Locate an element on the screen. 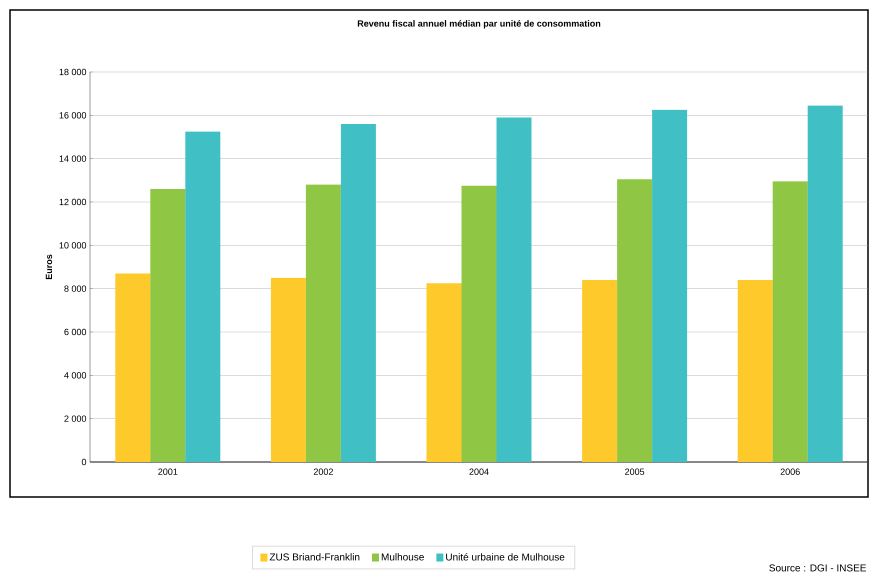 The image size is (878, 575). y-tick-label: 2 000 is located at coordinates (75, 418).